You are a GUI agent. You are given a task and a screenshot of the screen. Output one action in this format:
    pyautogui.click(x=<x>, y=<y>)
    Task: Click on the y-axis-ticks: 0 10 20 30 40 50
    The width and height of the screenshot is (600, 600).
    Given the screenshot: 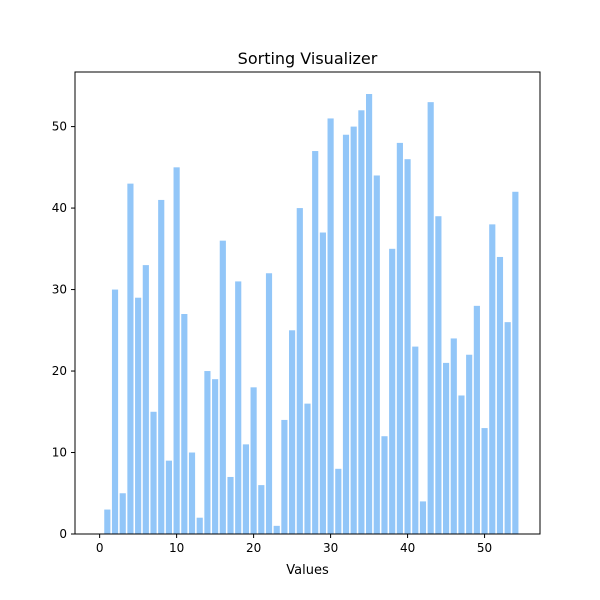 What is the action you would take?
    pyautogui.click(x=63, y=330)
    